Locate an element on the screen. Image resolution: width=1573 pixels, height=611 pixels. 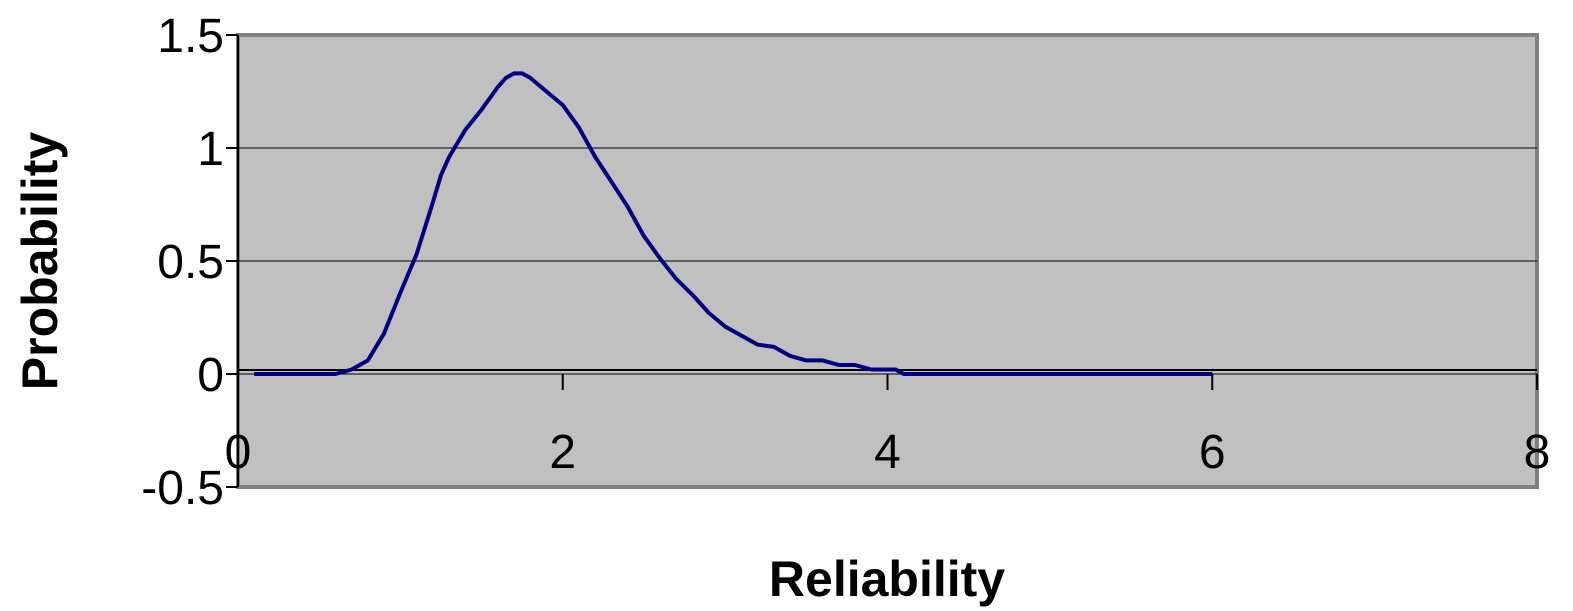
y-tick-label: 1.5 is located at coordinates (190, 36).